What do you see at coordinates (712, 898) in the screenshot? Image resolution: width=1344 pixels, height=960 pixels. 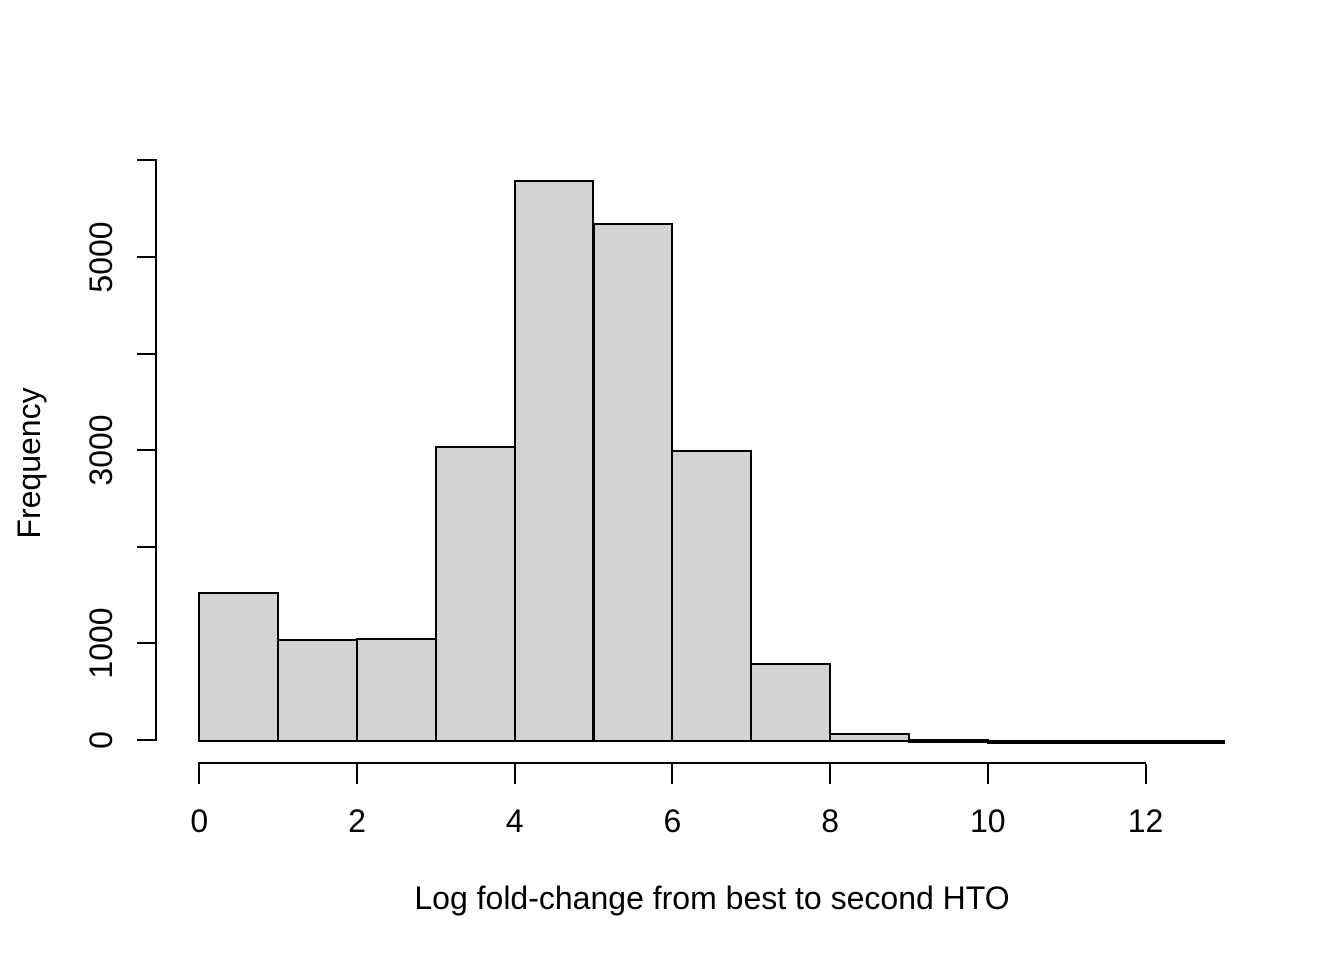 I see `x-axis-title: Log fold-change from best to second HTO` at bounding box center [712, 898].